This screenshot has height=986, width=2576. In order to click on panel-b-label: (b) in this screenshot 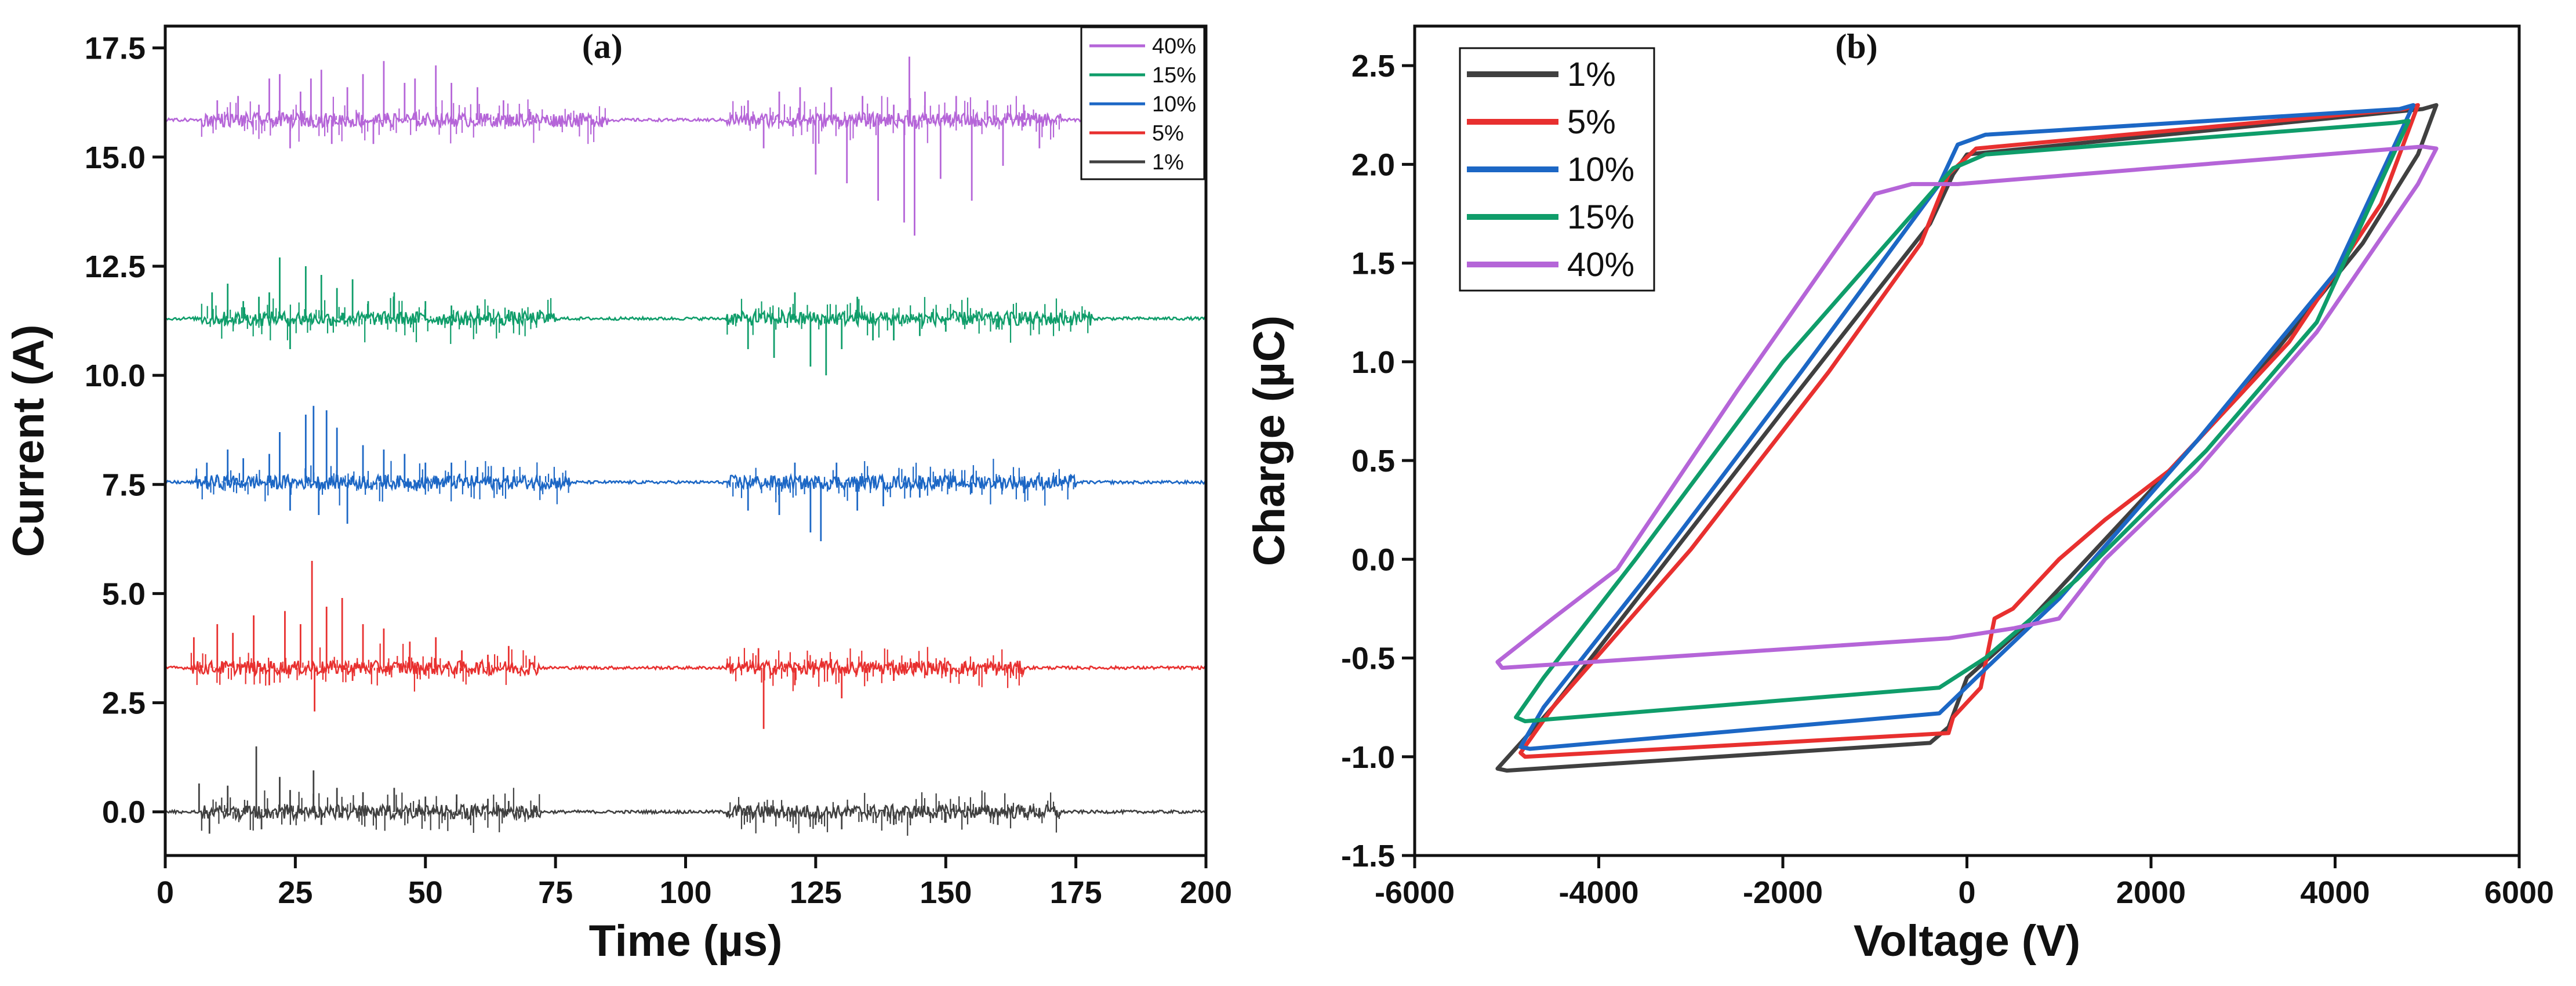, I will do `click(1856, 46)`.